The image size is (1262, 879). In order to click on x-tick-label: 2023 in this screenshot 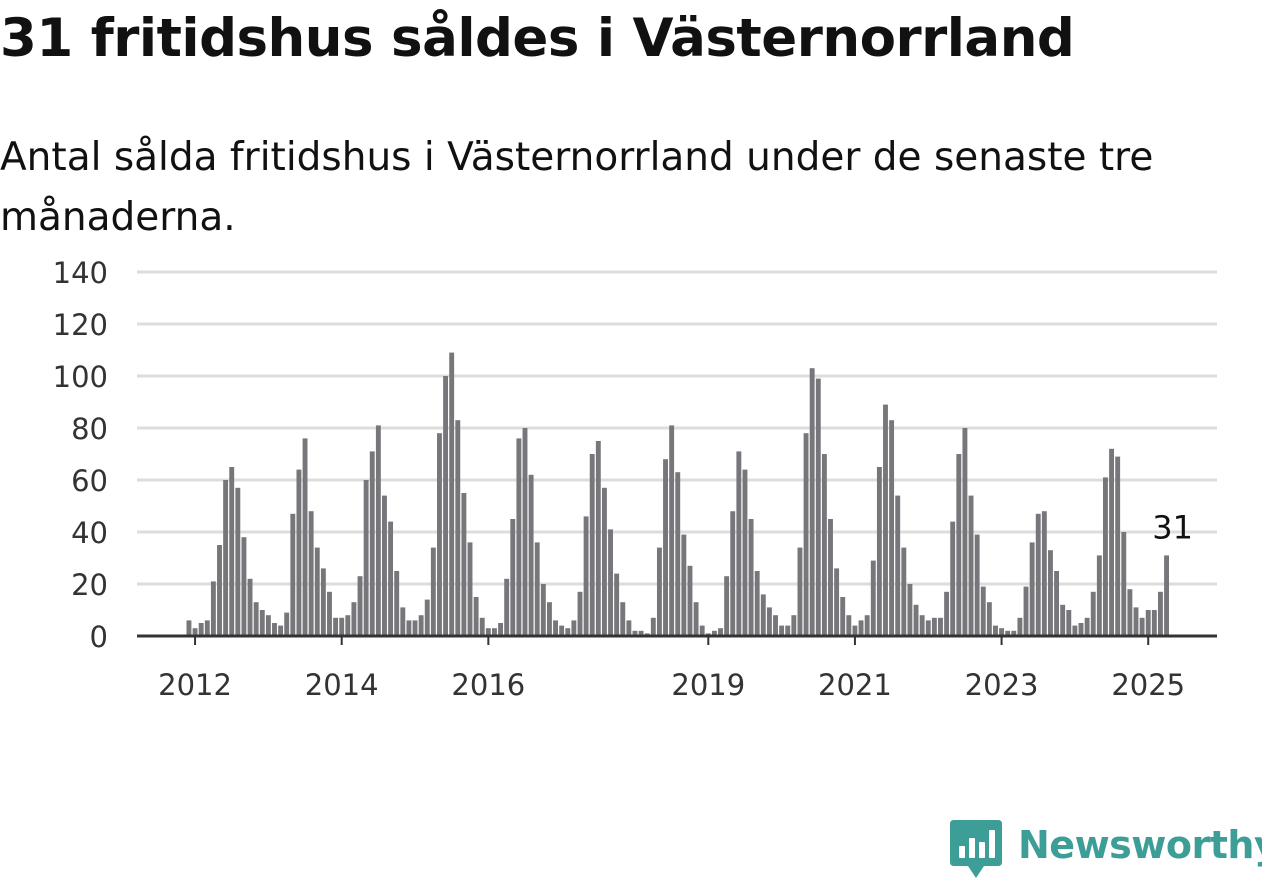, I will do `click(1002, 685)`.